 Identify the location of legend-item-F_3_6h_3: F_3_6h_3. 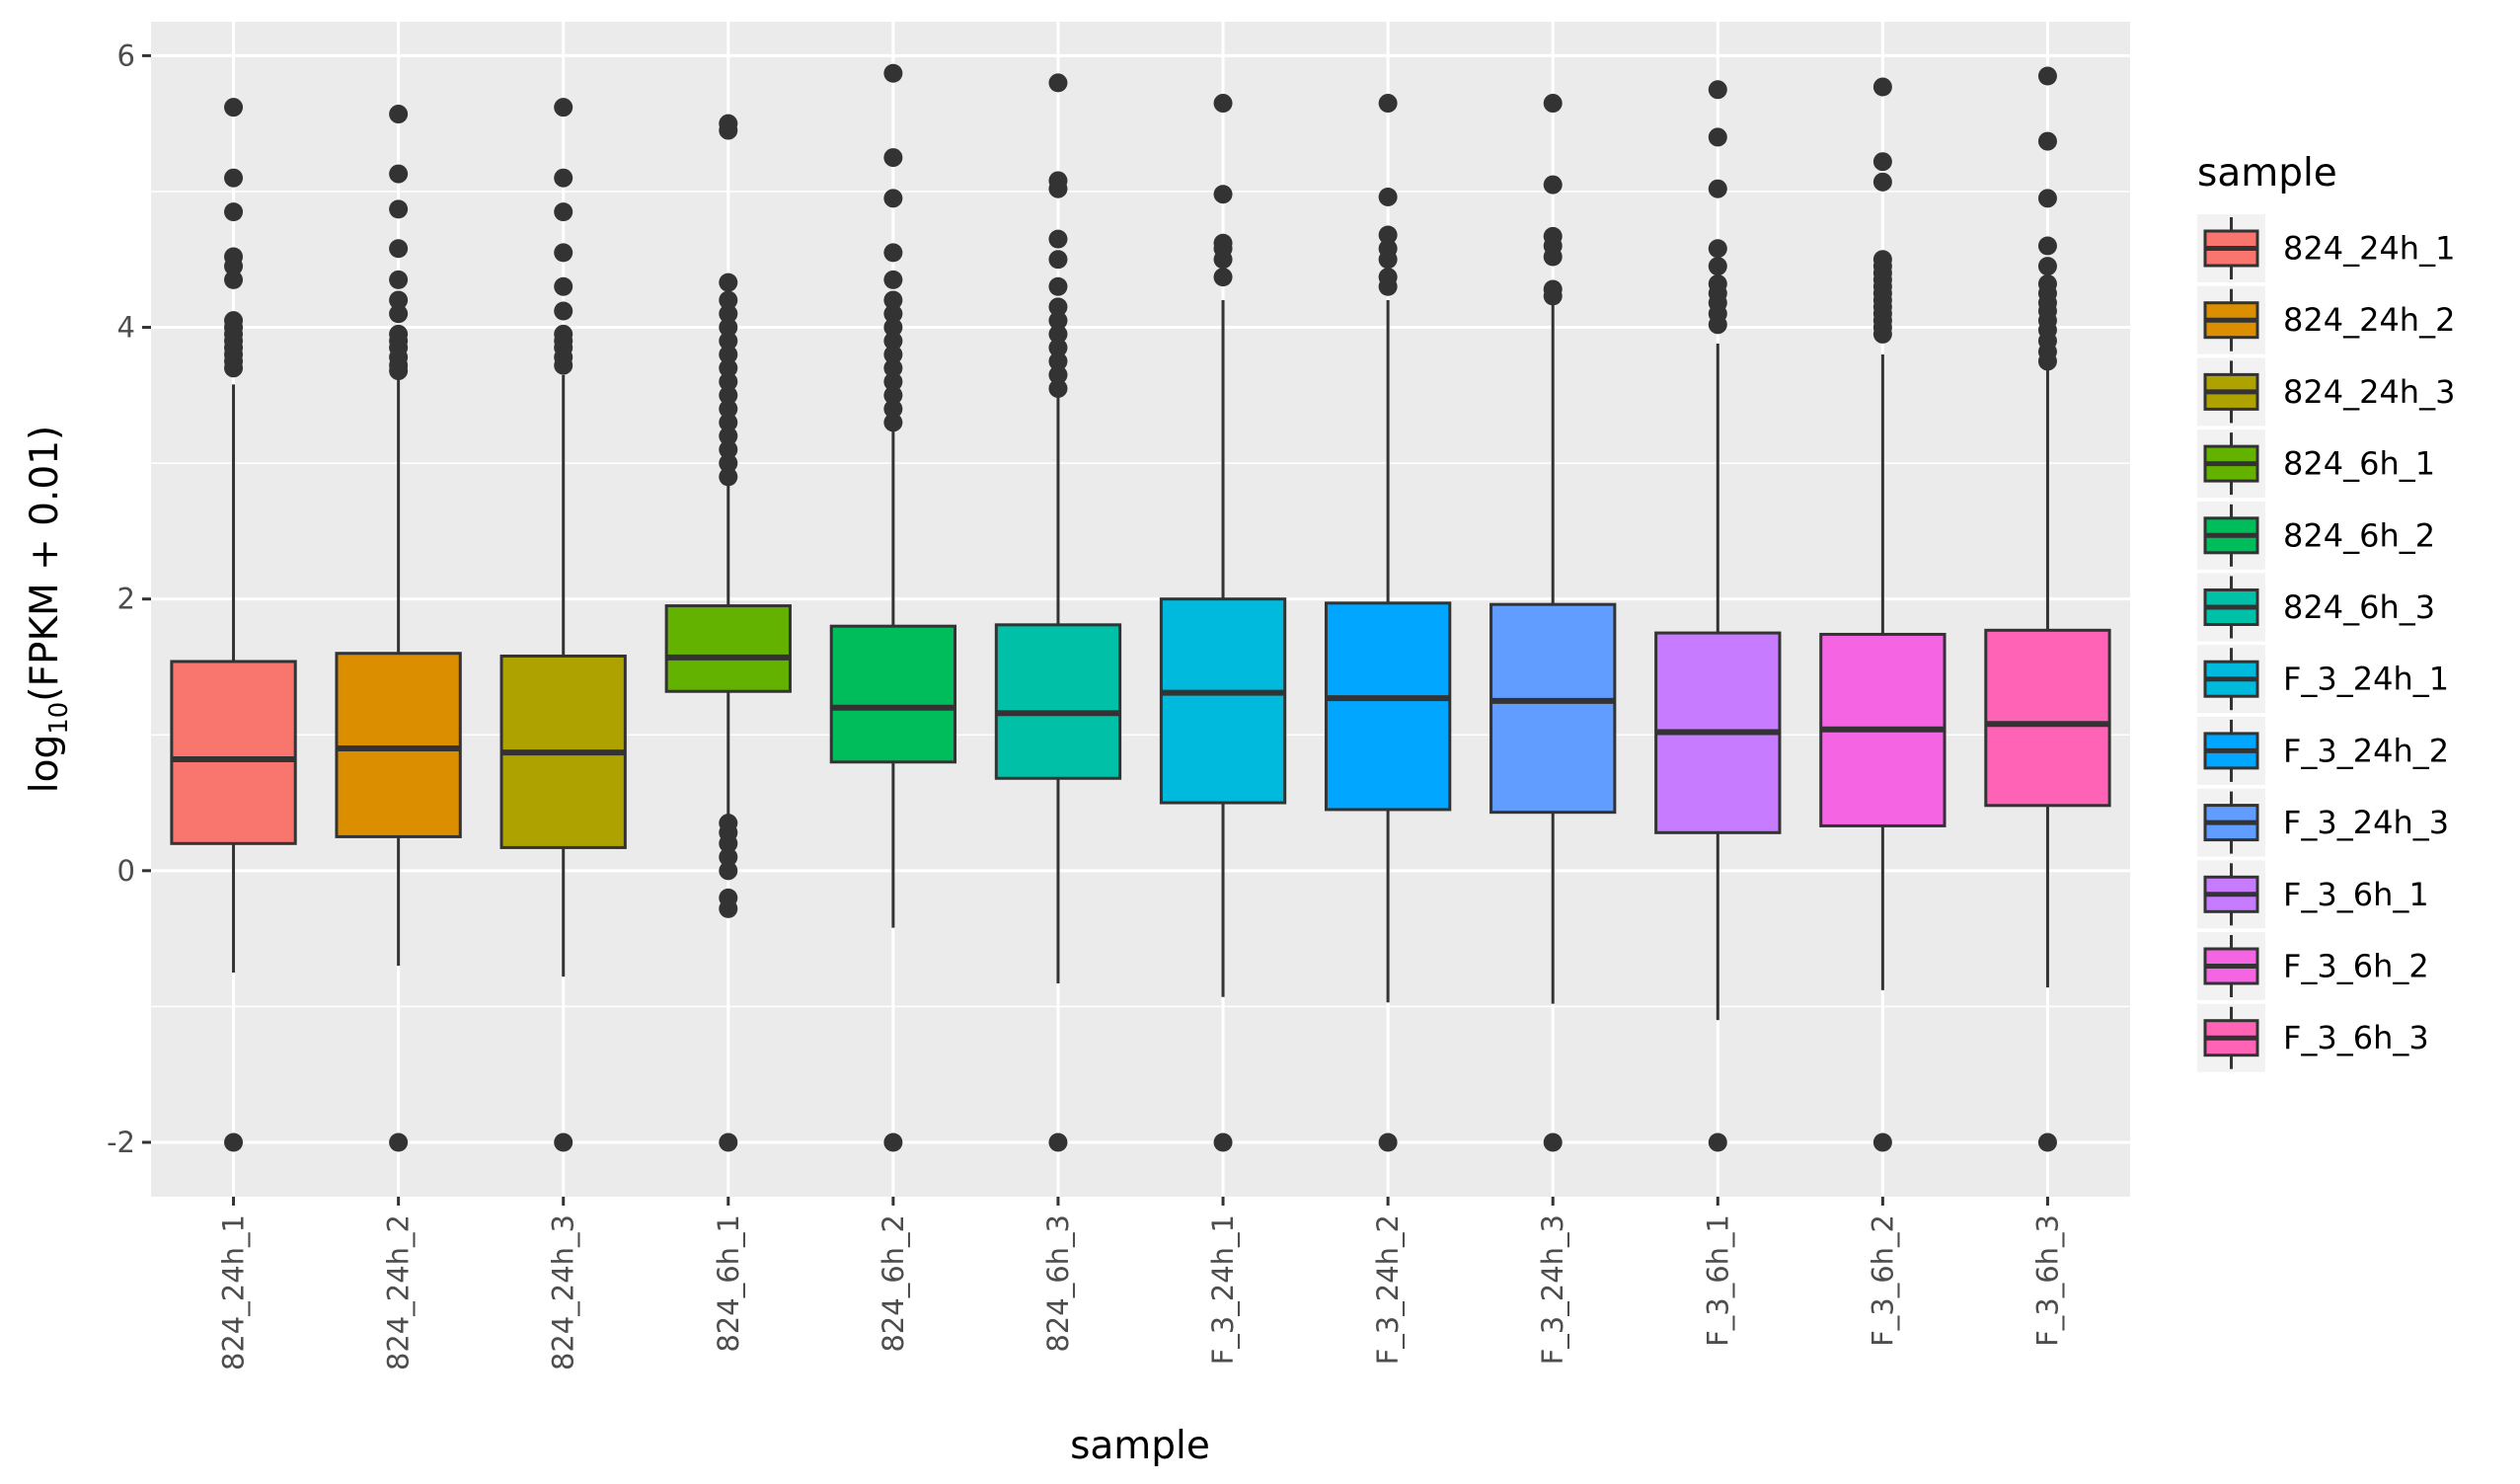
(2313, 1037).